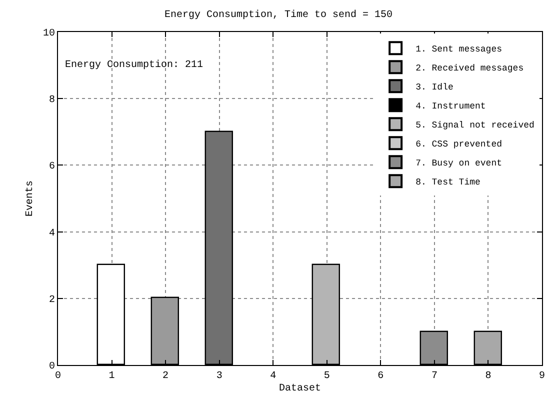 The height and width of the screenshot is (403, 557). I want to click on y-tick-label: 8, so click(51, 100).